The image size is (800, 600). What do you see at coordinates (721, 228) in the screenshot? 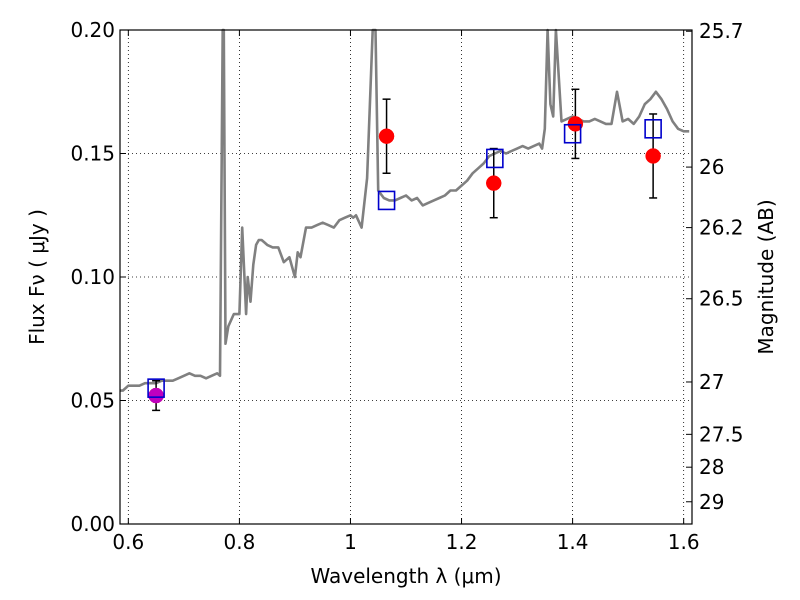
I see `mag-tick-label: 26.2` at bounding box center [721, 228].